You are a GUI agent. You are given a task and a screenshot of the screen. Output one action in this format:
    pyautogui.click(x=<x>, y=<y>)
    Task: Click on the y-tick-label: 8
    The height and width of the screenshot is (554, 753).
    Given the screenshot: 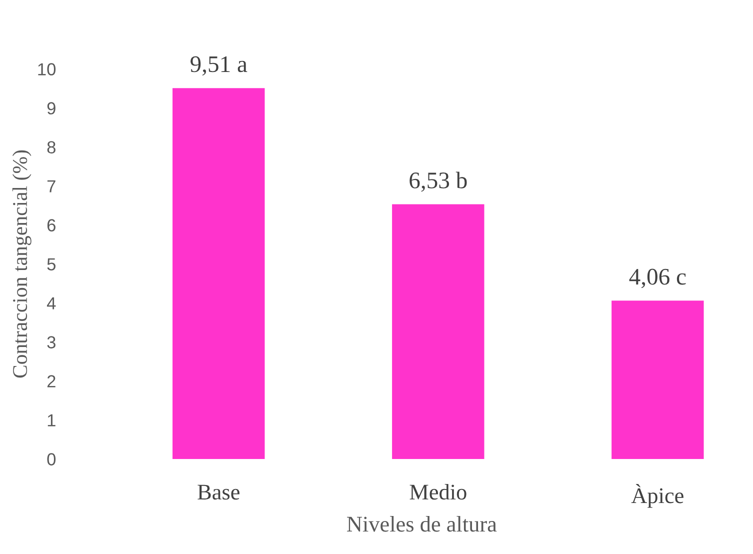 What is the action you would take?
    pyautogui.click(x=51, y=147)
    